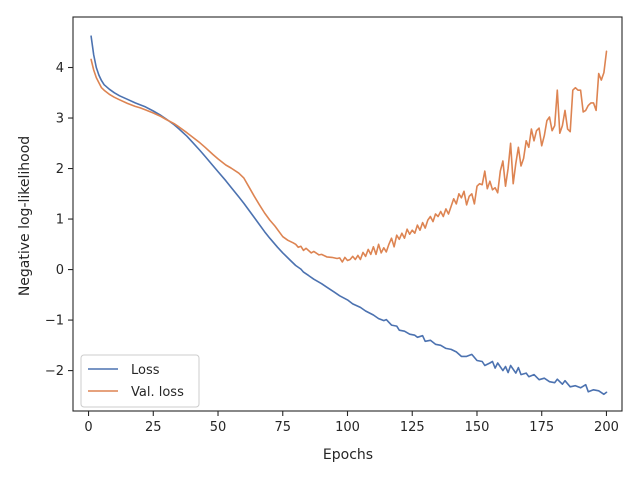  What do you see at coordinates (60, 119) in the screenshot?
I see `y-tick-label: 3` at bounding box center [60, 119].